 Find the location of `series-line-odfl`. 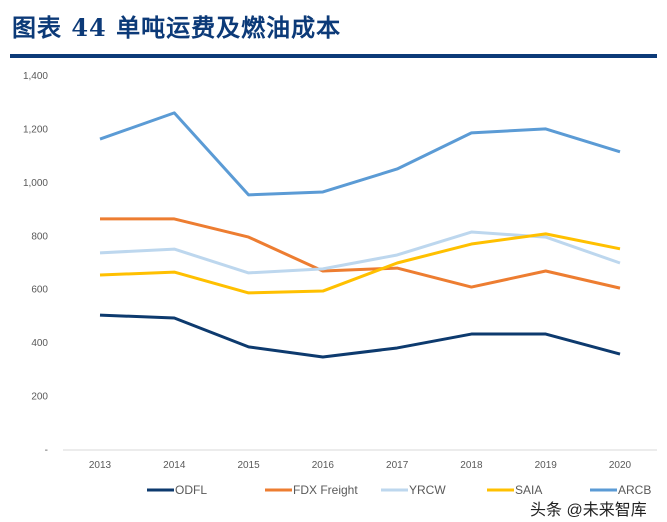

series-line-odfl is located at coordinates (360, 336).